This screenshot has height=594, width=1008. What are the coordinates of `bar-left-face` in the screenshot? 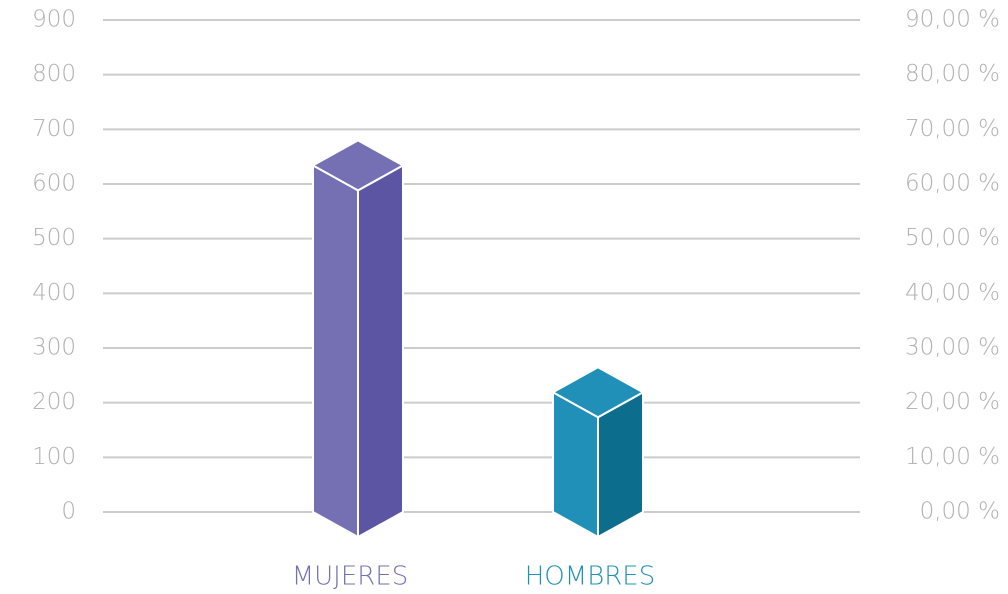 It's located at (335, 351).